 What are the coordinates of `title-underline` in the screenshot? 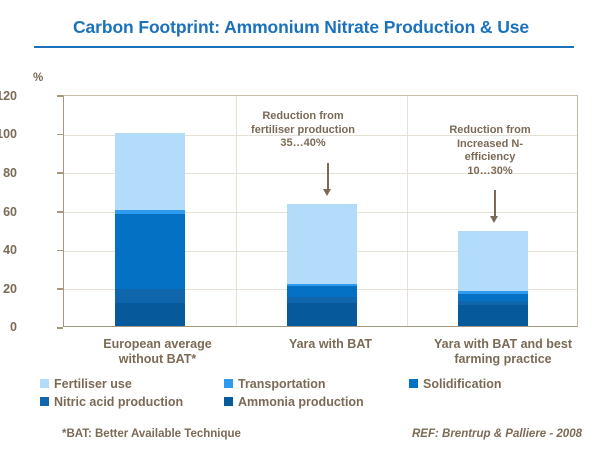 It's located at (304, 47).